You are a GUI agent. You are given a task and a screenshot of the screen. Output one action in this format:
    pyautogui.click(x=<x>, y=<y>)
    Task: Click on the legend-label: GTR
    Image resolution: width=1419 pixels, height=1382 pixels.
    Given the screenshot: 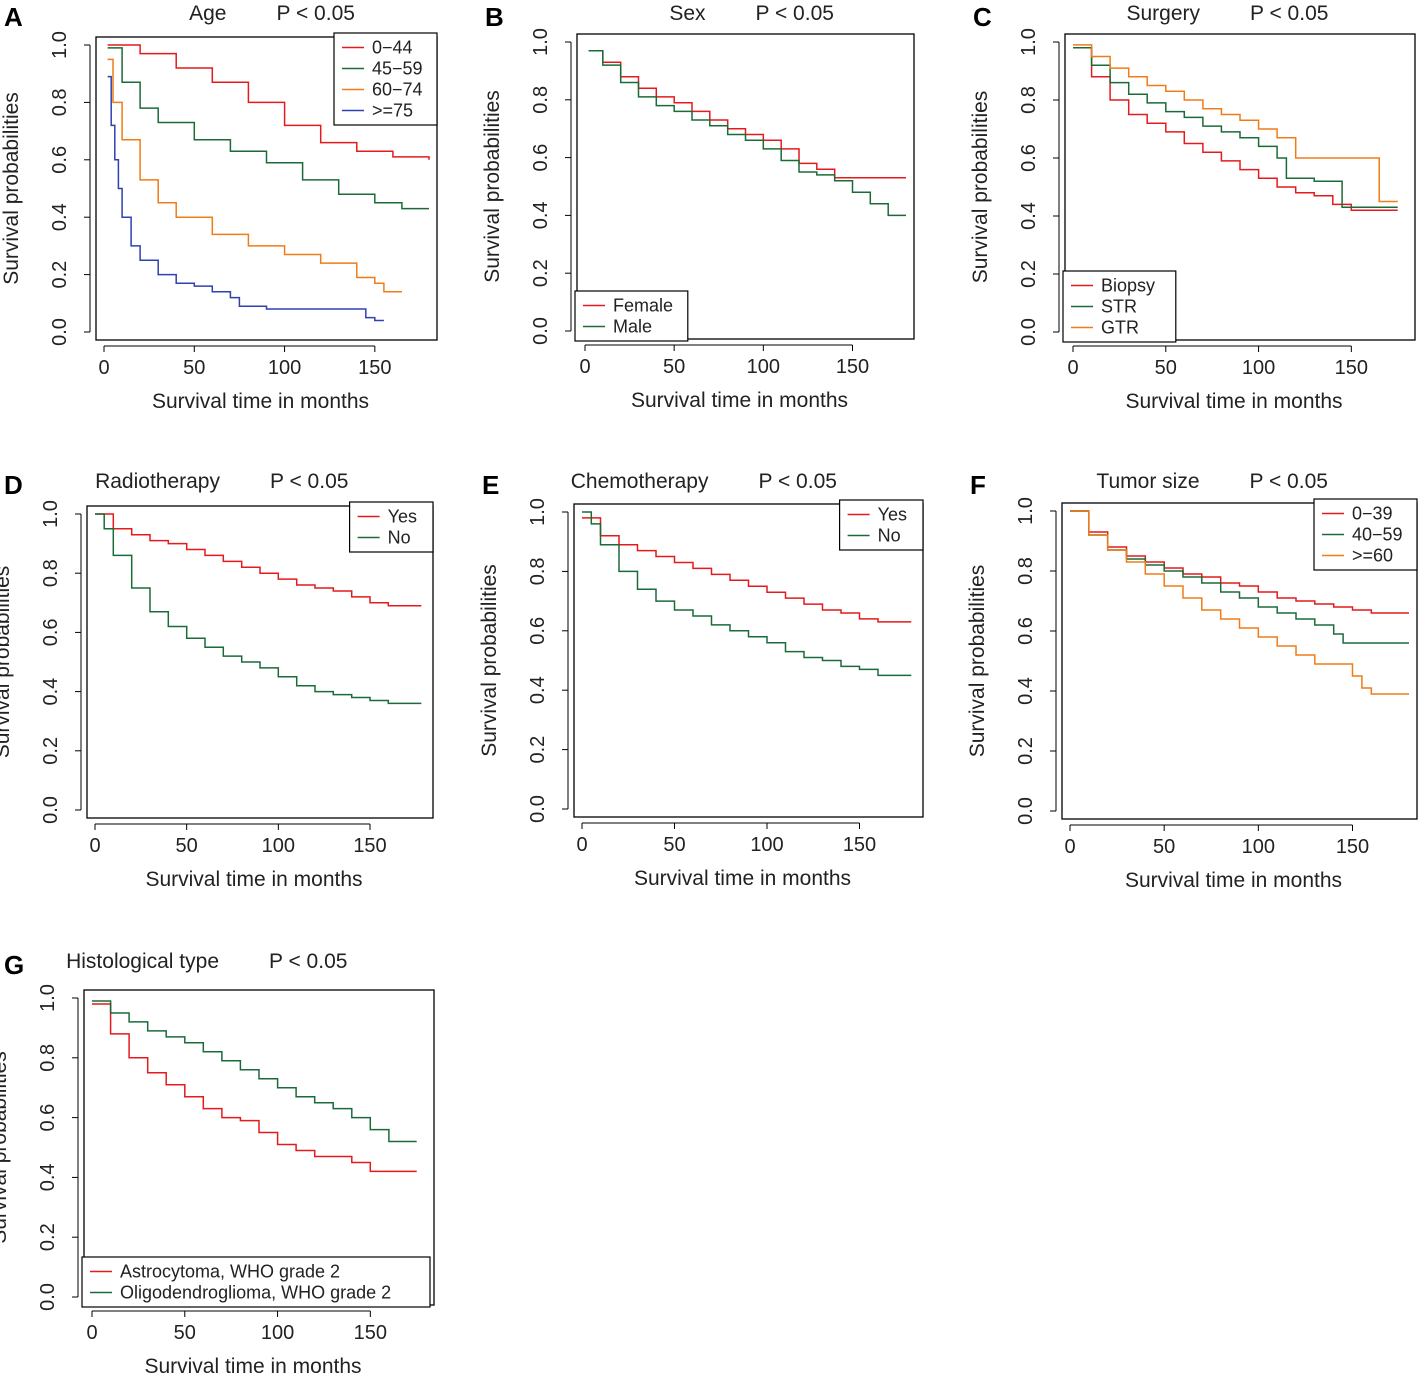 What is the action you would take?
    pyautogui.click(x=1120, y=328)
    